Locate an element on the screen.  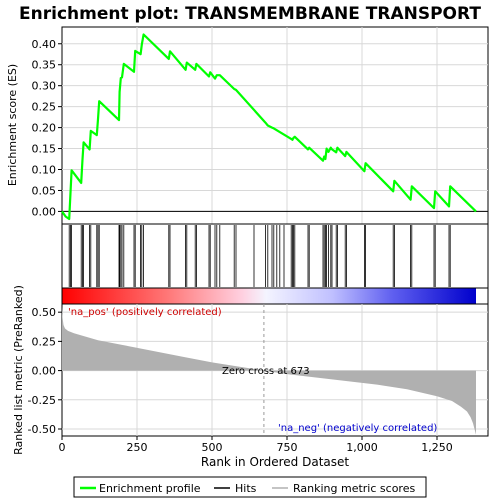
pos-correlated-label: 'na_pos' (positively correlated) is located at coordinates (145, 312).